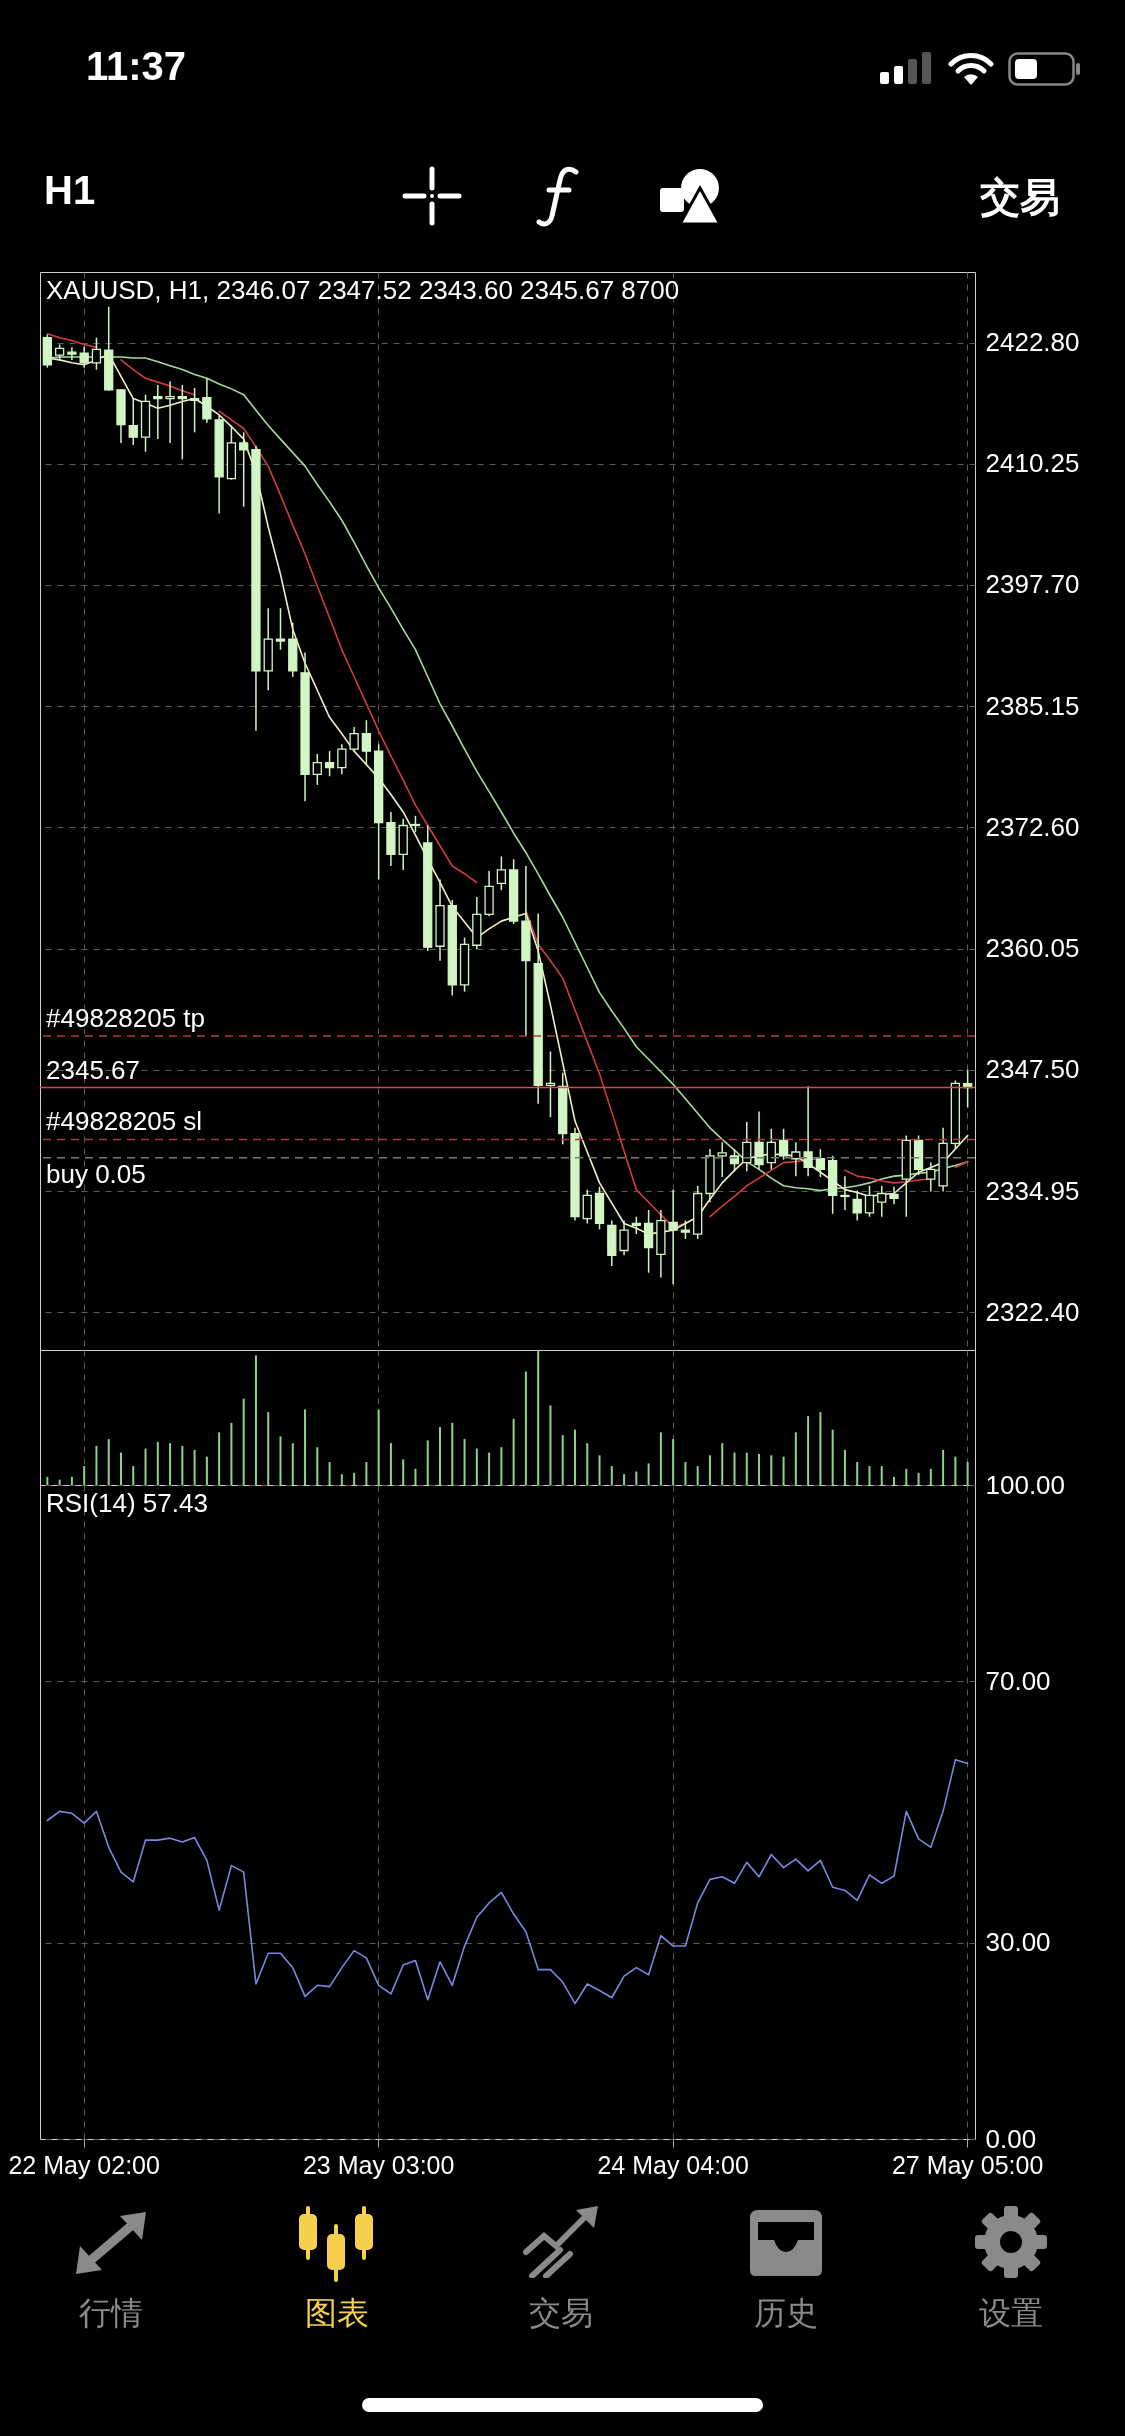 This screenshot has height=2436, width=1125. Describe the element at coordinates (337, 2313) in the screenshot. I see `text: 图表` at that location.